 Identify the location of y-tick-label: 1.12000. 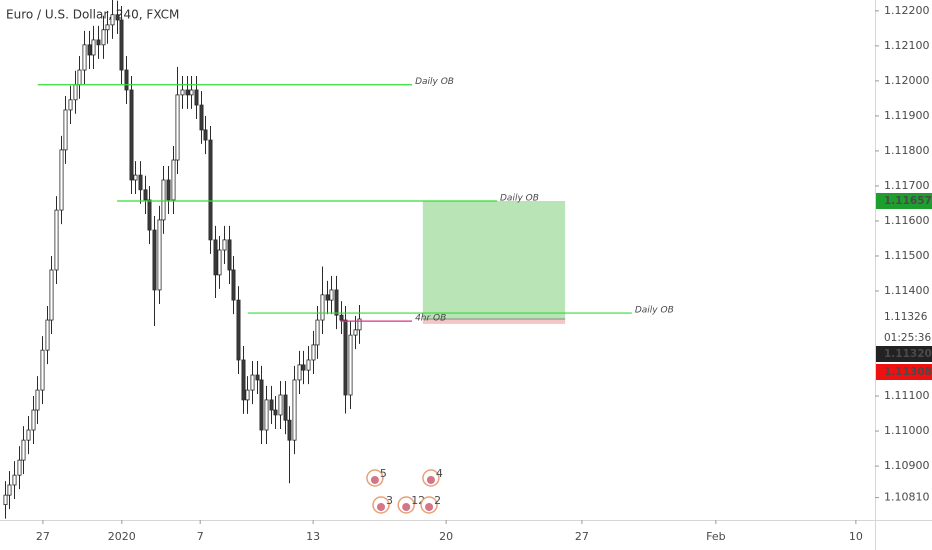
(907, 80).